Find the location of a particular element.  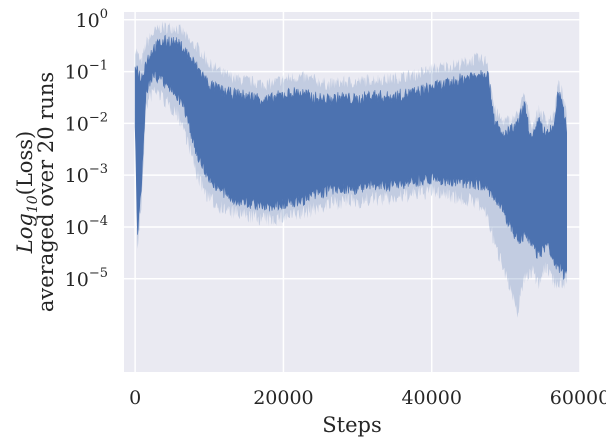

y-axis-label: Log10(Loss) averaged over 20 runs is located at coordinates (35, 192).